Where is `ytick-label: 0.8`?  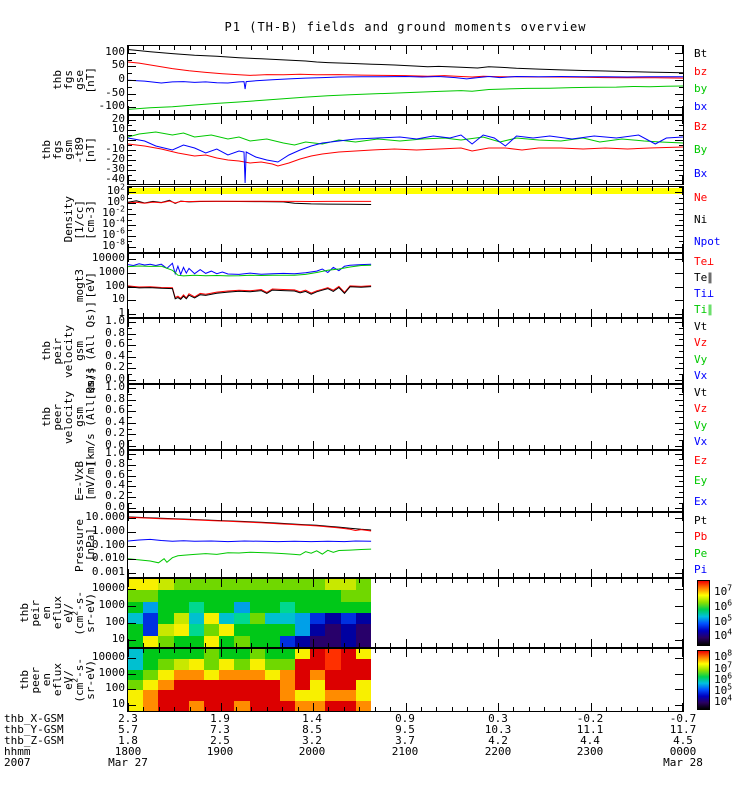 ytick-label: 0.8 is located at coordinates (115, 398).